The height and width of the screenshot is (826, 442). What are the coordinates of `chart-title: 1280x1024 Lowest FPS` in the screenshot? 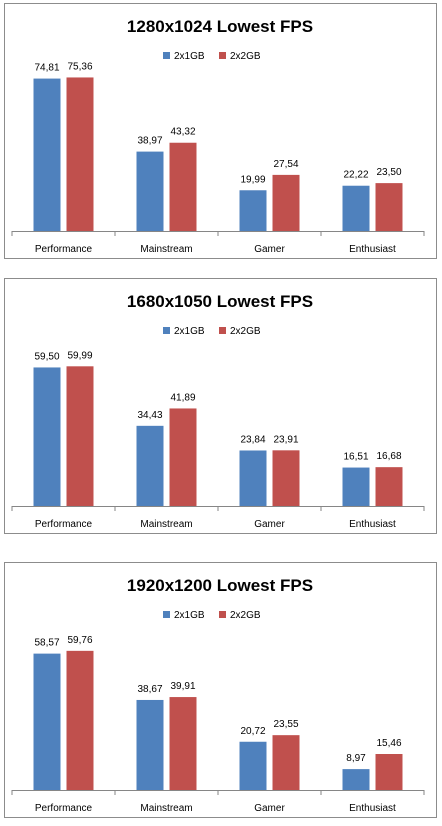 It's located at (220, 26).